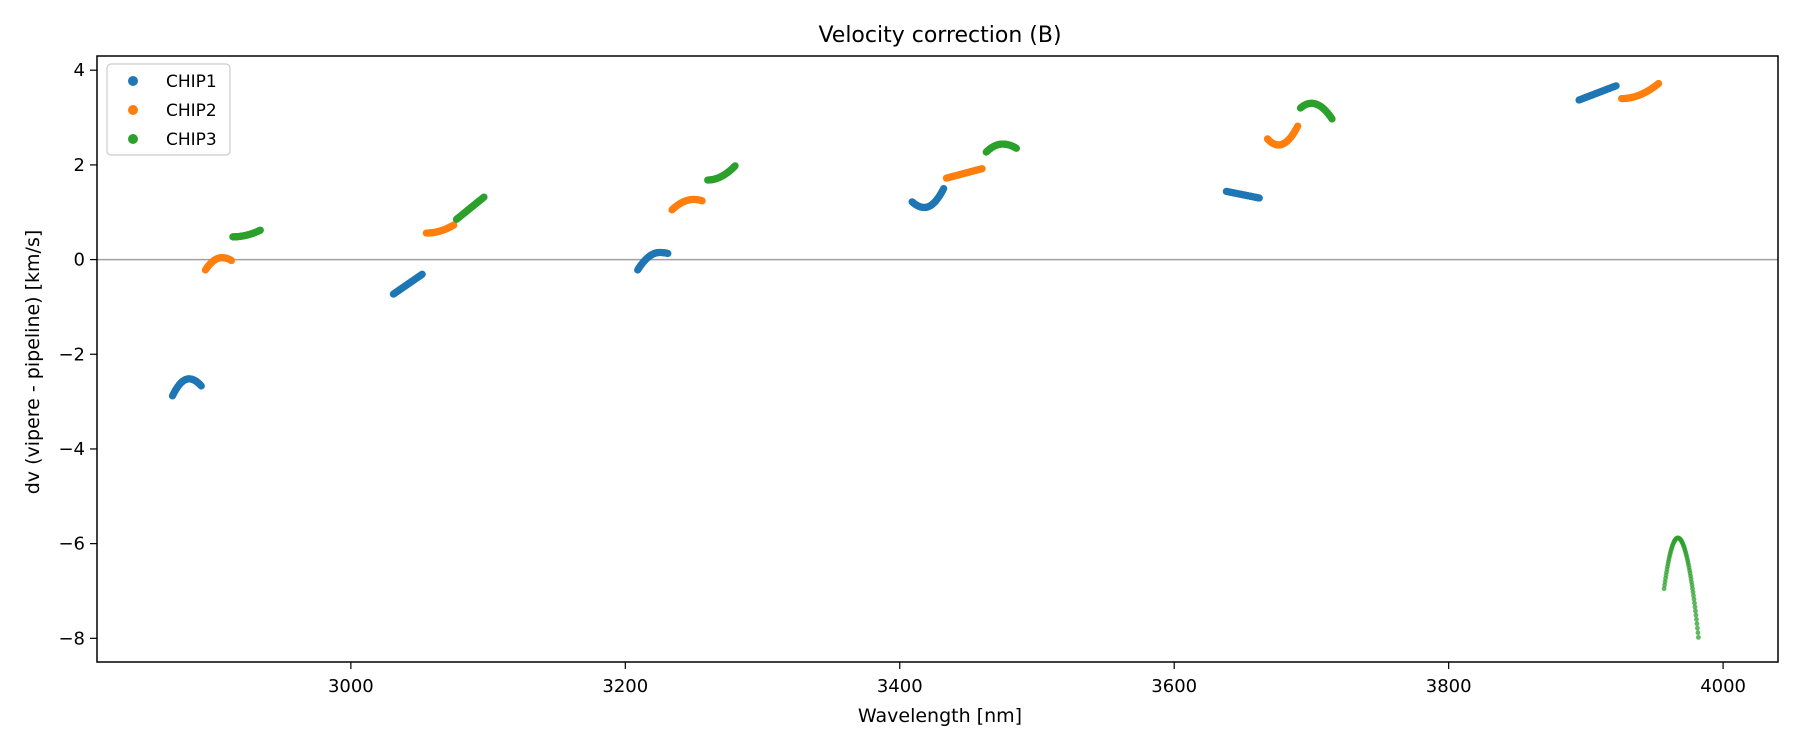 Image resolution: width=1800 pixels, height=750 pixels. What do you see at coordinates (79, 70) in the screenshot?
I see `y-tick-label: 4` at bounding box center [79, 70].